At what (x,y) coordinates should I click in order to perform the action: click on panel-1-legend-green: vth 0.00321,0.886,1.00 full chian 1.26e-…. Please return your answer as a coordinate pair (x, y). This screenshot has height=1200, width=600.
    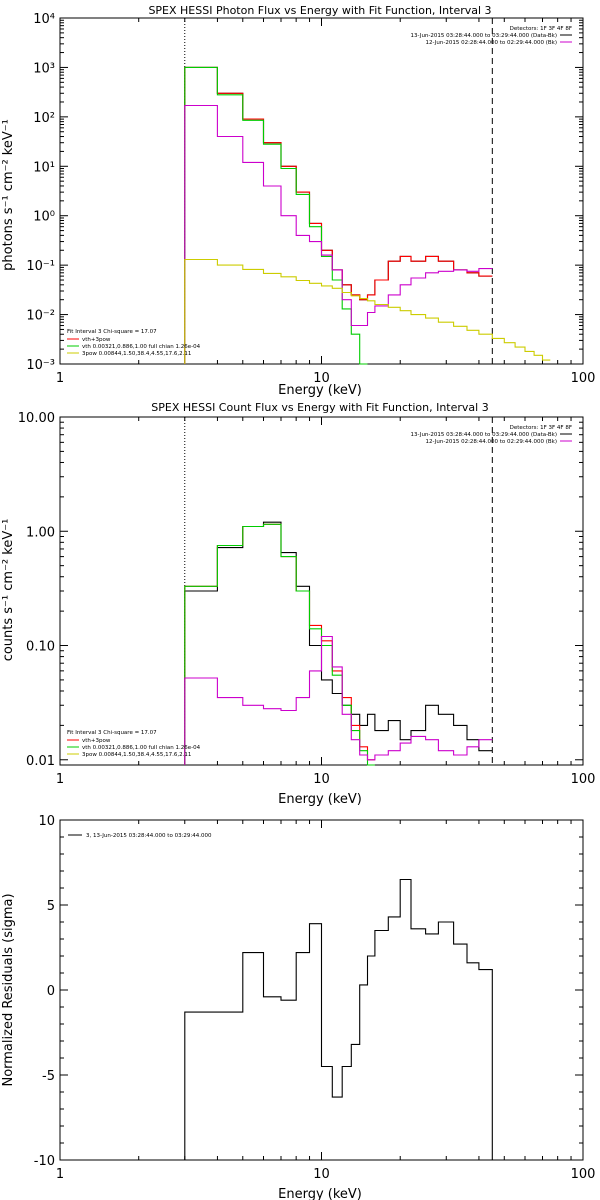
    Looking at the image, I should click on (141, 347).